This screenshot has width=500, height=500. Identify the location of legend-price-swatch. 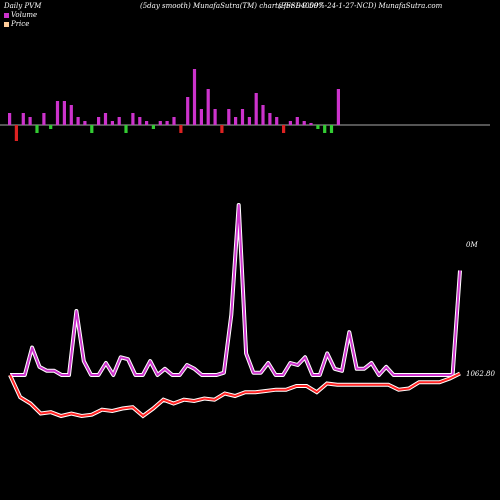
(6, 24).